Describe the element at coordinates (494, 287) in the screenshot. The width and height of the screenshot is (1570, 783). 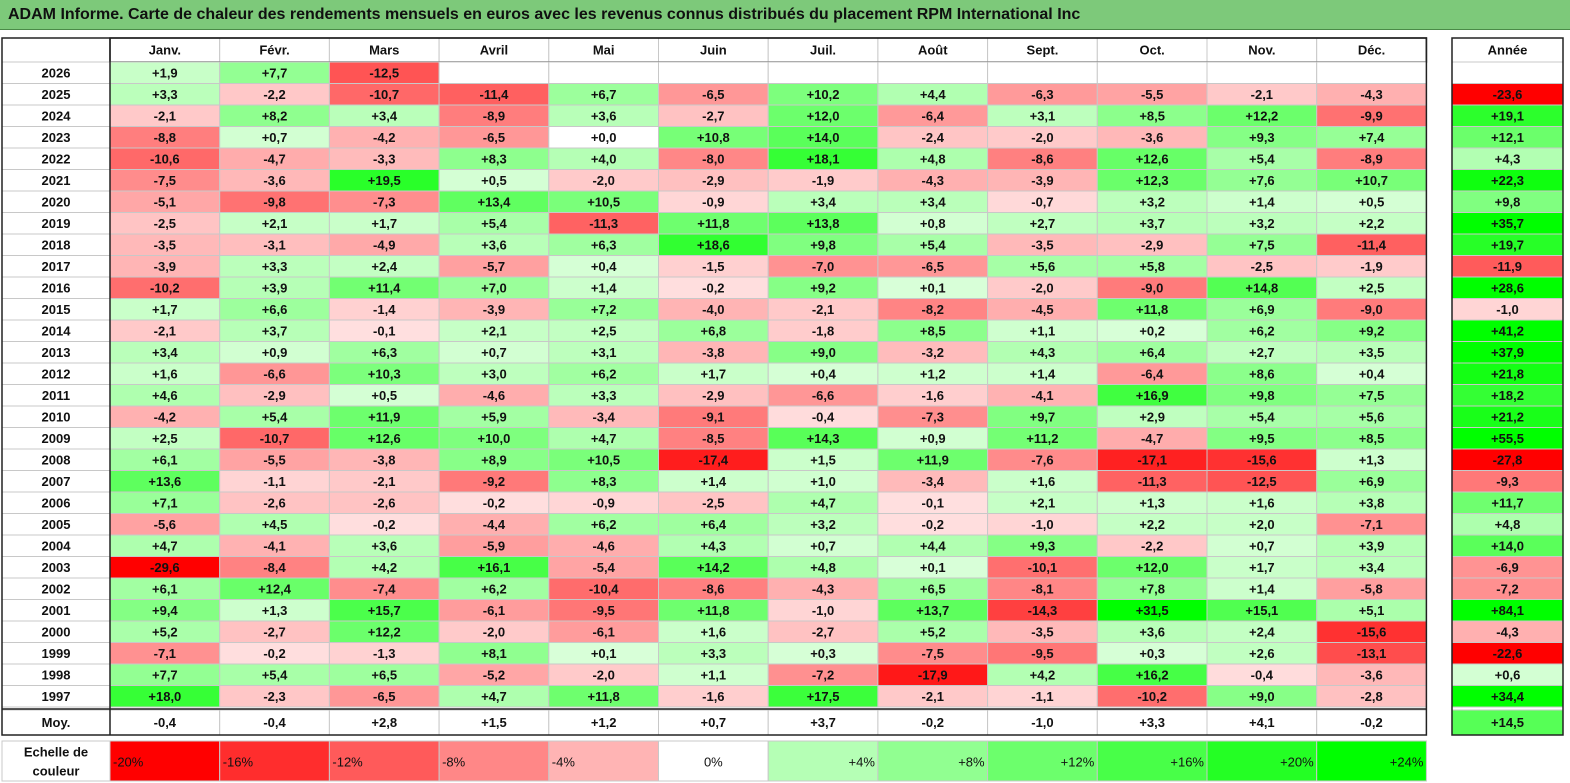
I see `heatmap-cell-label: +7,0` at that location.